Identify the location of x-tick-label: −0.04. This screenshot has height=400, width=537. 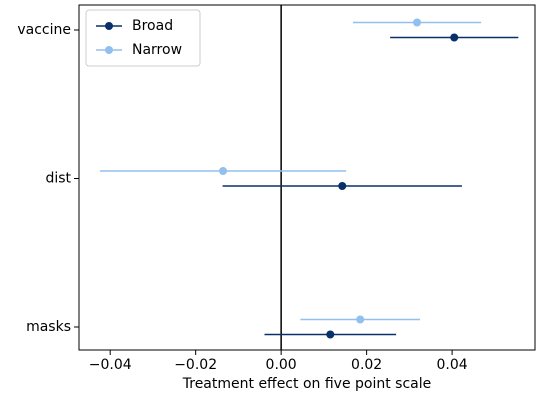
(110, 365).